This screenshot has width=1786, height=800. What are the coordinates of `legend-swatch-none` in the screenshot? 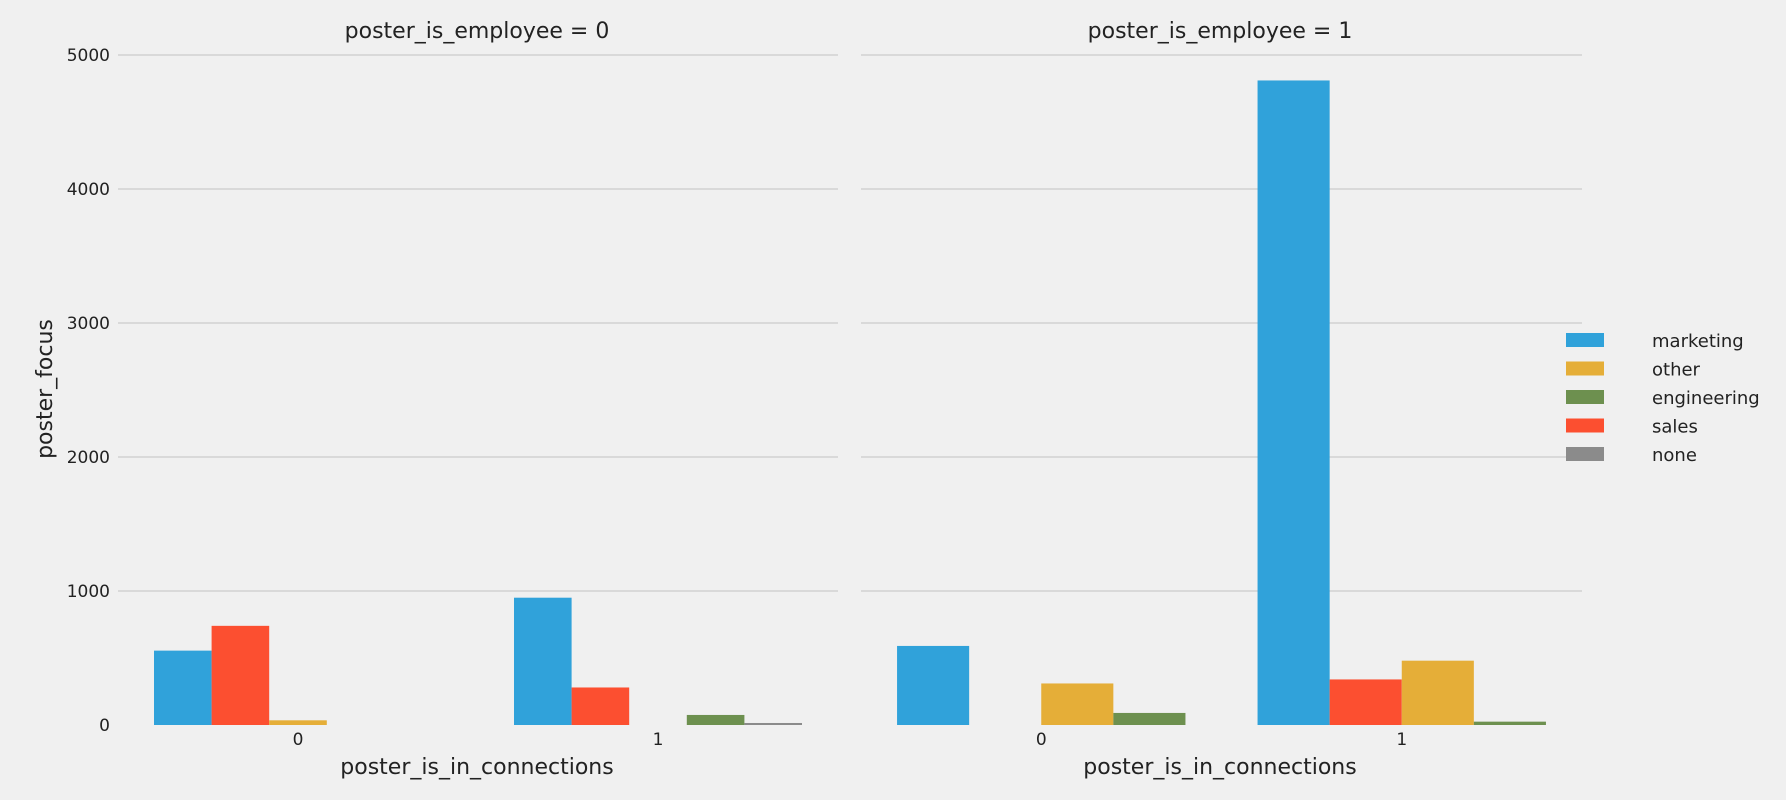 It's located at (1585, 454).